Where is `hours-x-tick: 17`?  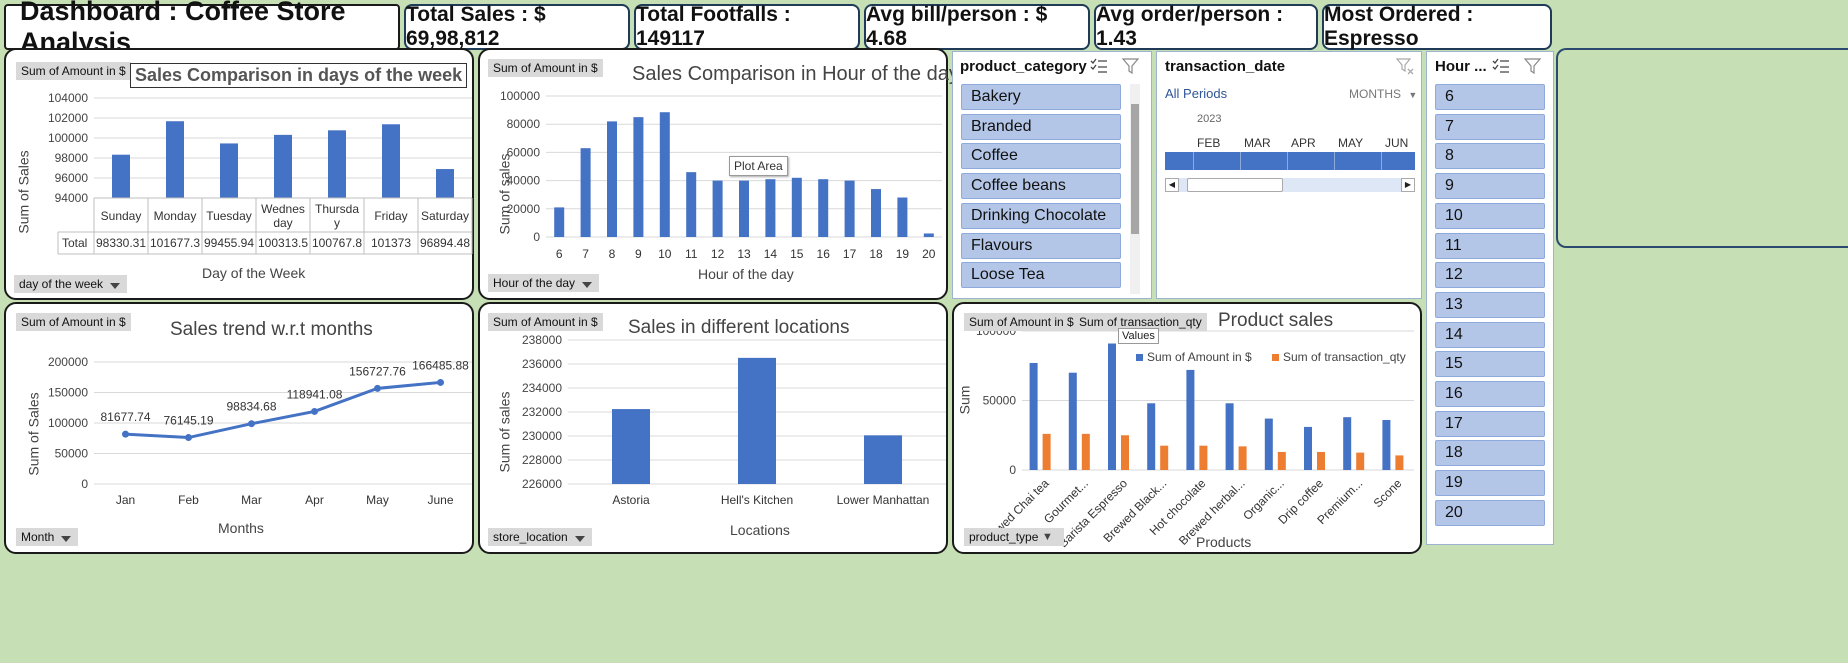
hours-x-tick: 17 is located at coordinates (850, 254).